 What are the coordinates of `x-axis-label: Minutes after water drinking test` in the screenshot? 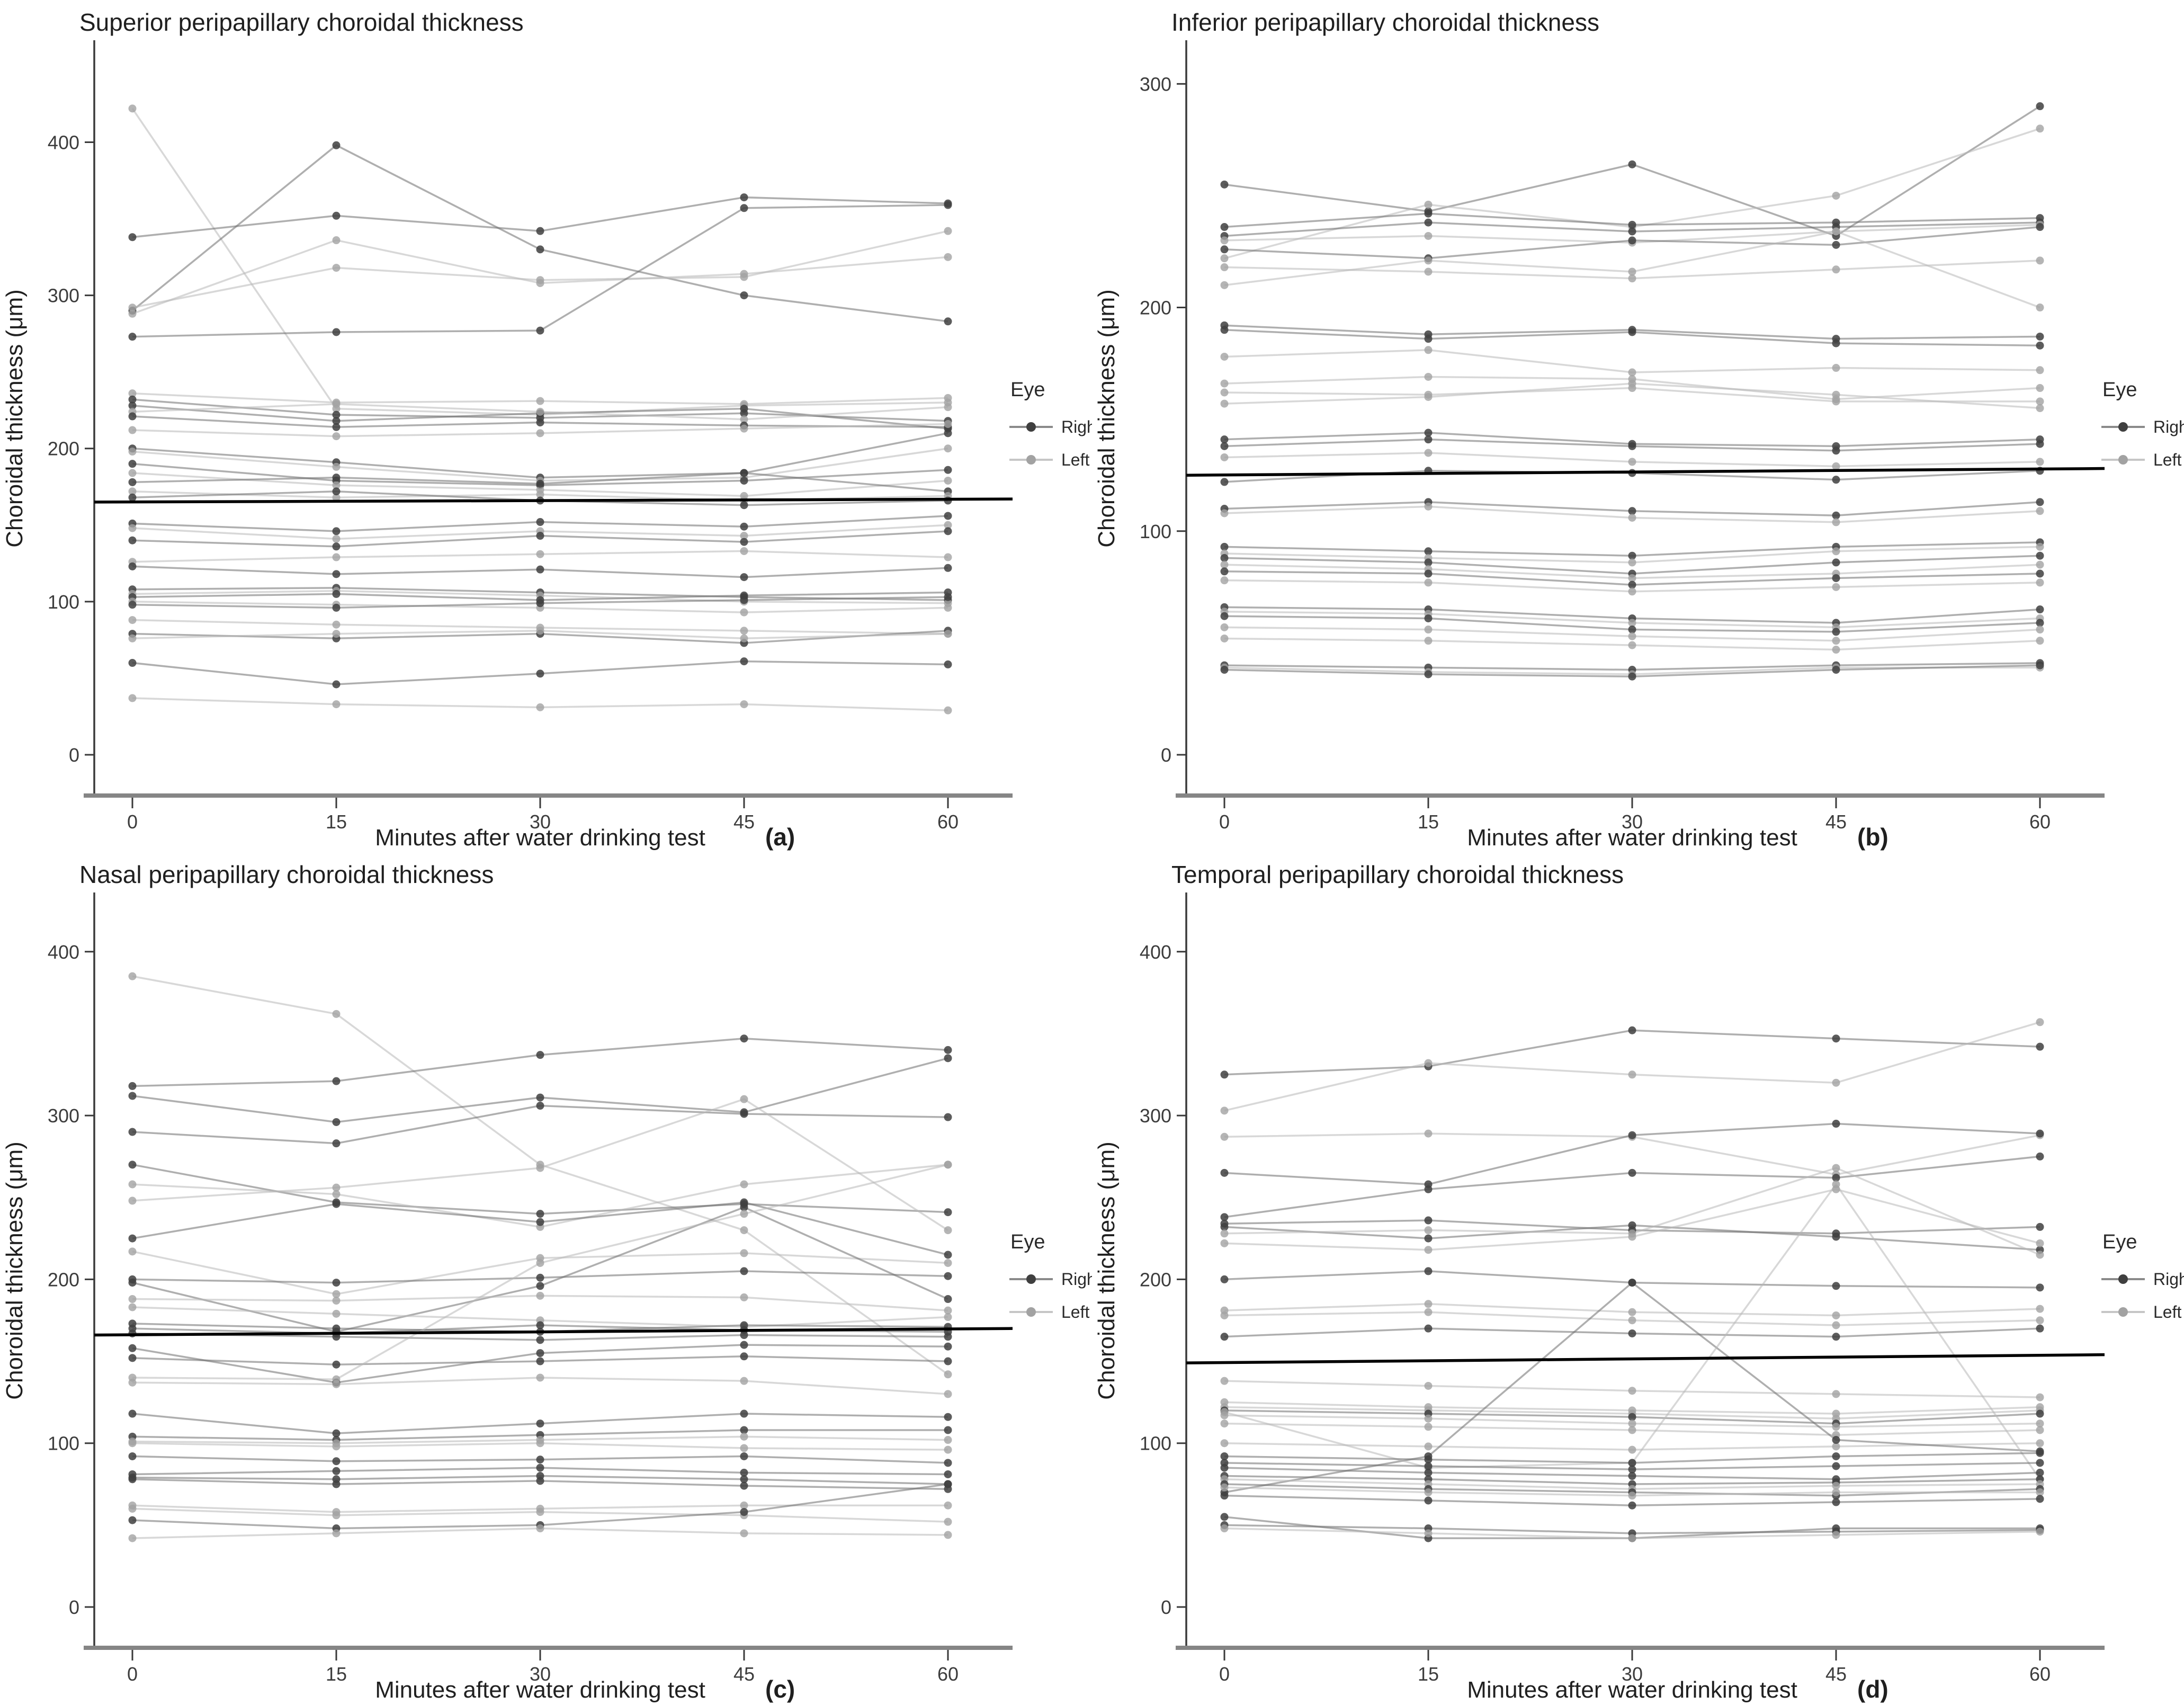 It's located at (1632, 1690).